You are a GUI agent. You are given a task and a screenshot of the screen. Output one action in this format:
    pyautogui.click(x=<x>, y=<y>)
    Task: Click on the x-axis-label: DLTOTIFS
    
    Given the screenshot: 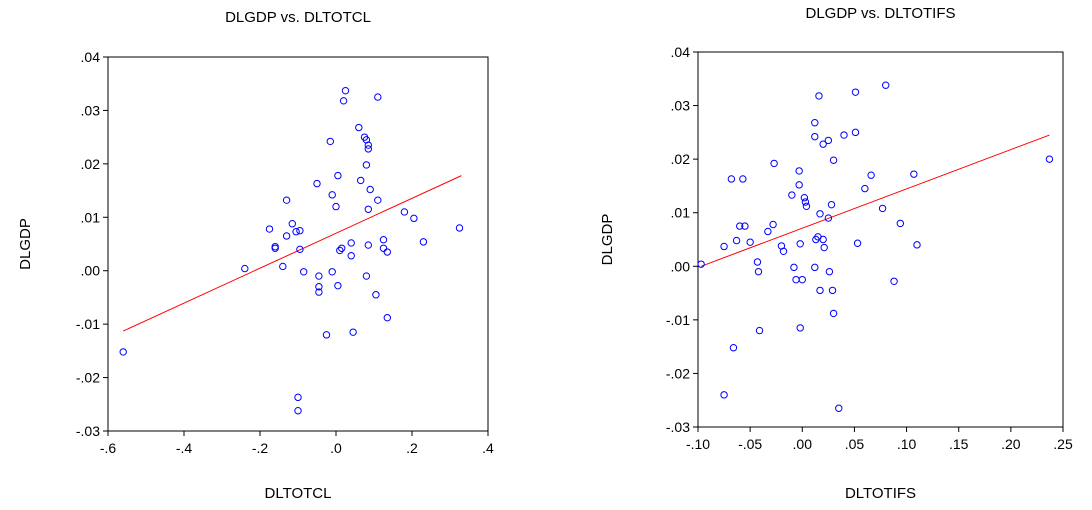 What is the action you would take?
    pyautogui.click(x=880, y=493)
    